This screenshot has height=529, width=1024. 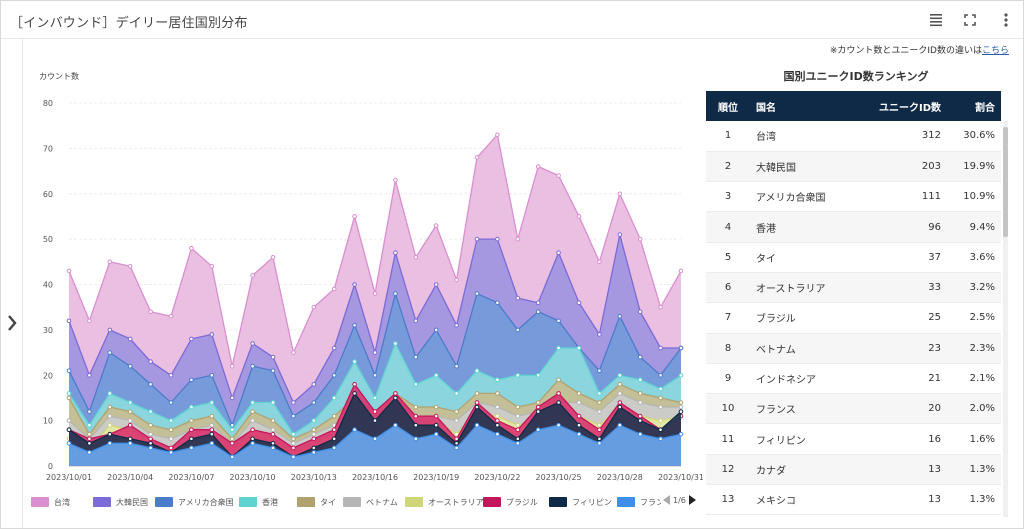 I want to click on legend-item: 台湾, so click(x=50, y=502).